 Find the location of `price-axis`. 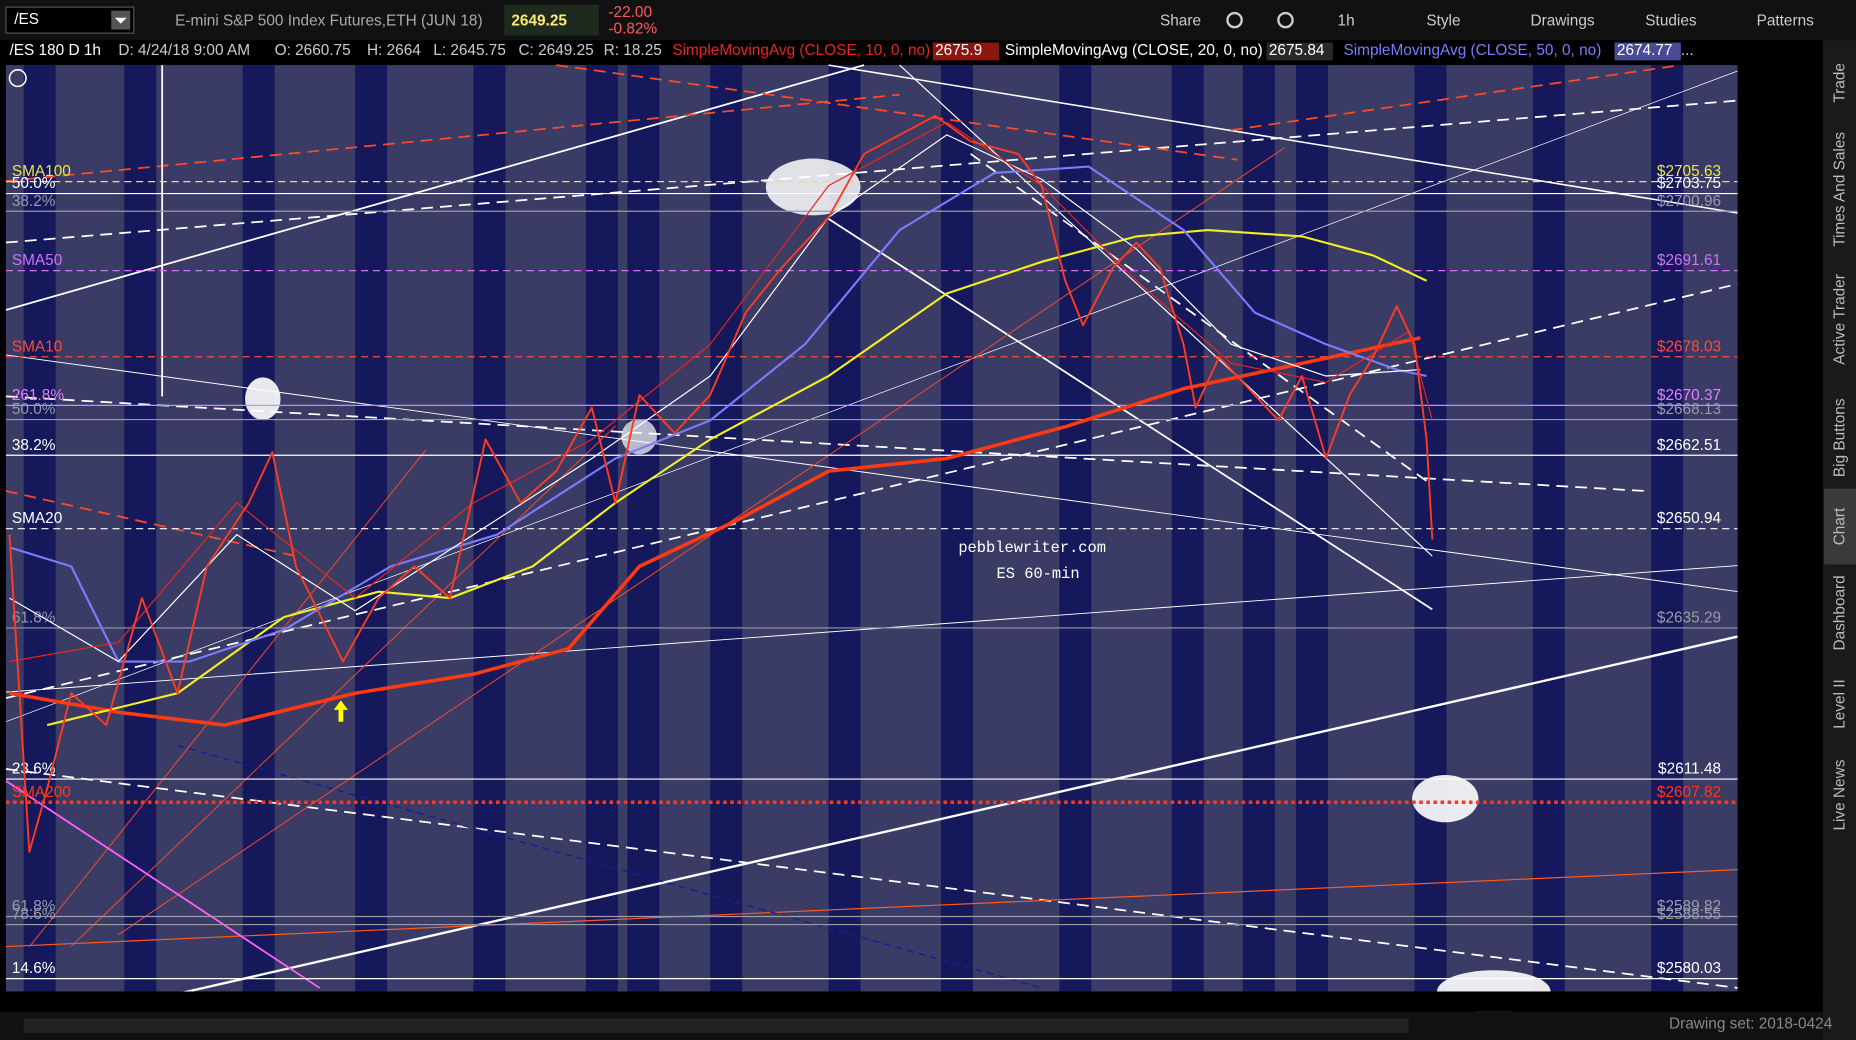

price-axis is located at coordinates (1780, 516).